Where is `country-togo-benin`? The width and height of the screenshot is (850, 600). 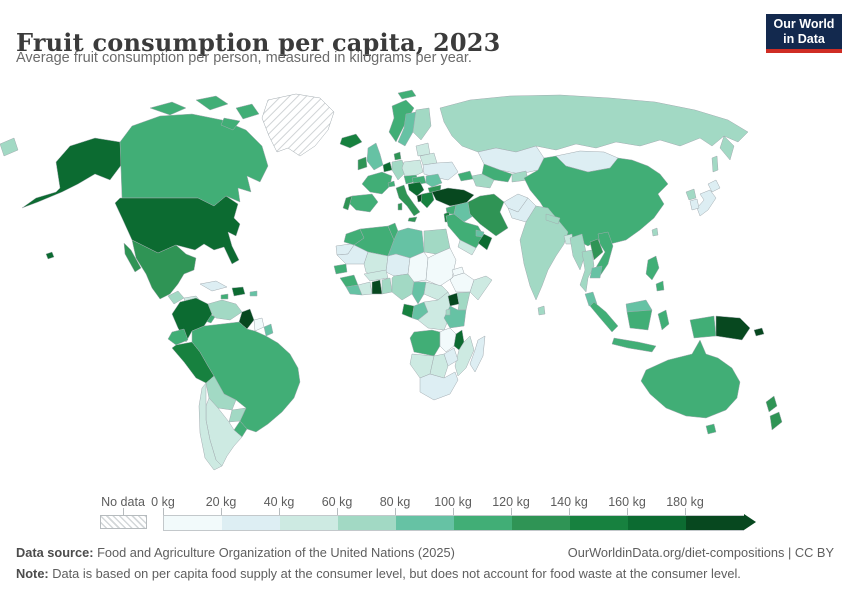
country-togo-benin is located at coordinates (387, 286).